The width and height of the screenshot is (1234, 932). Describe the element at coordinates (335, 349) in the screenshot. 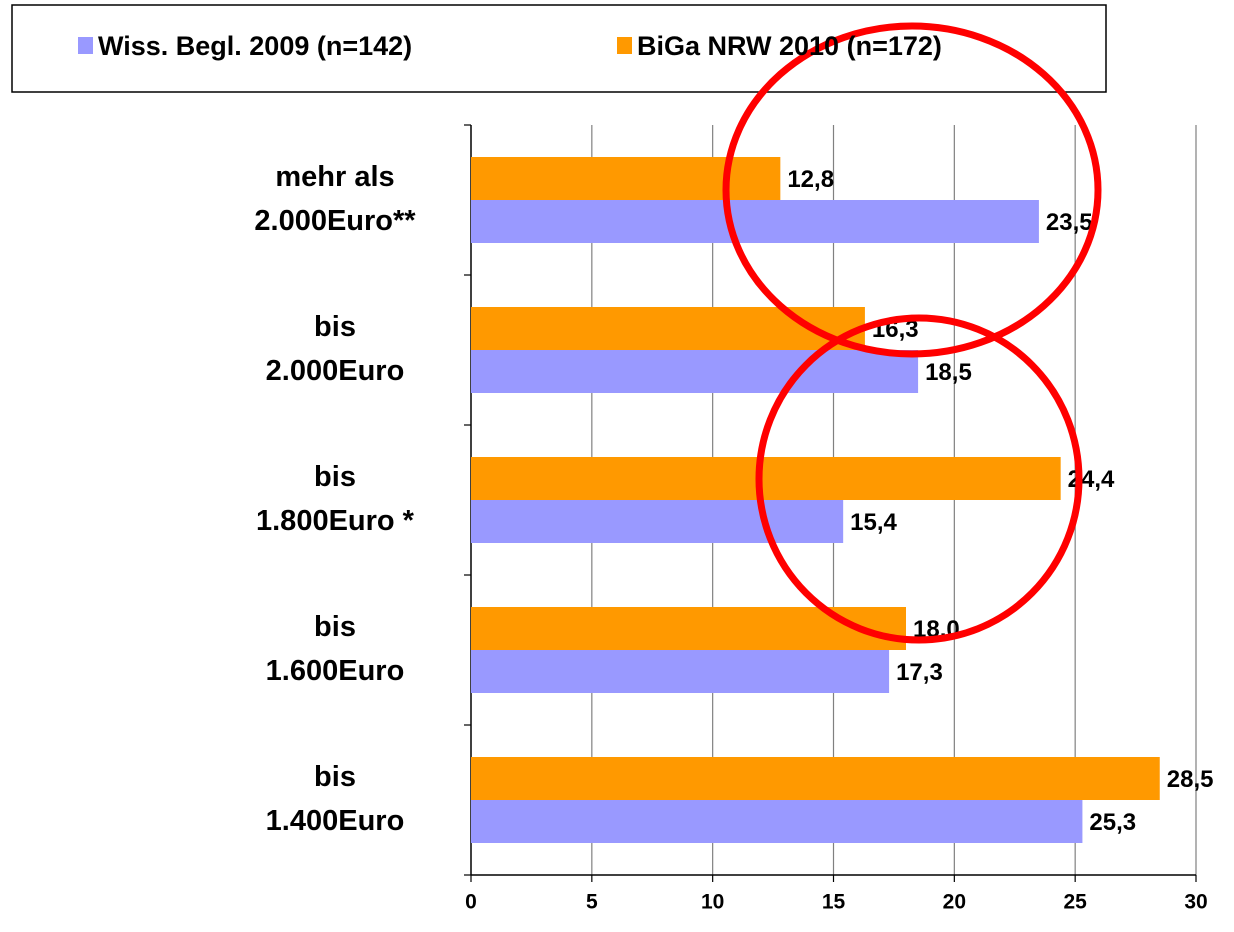

I see `y-tick-label: bis 2.000Euro` at that location.